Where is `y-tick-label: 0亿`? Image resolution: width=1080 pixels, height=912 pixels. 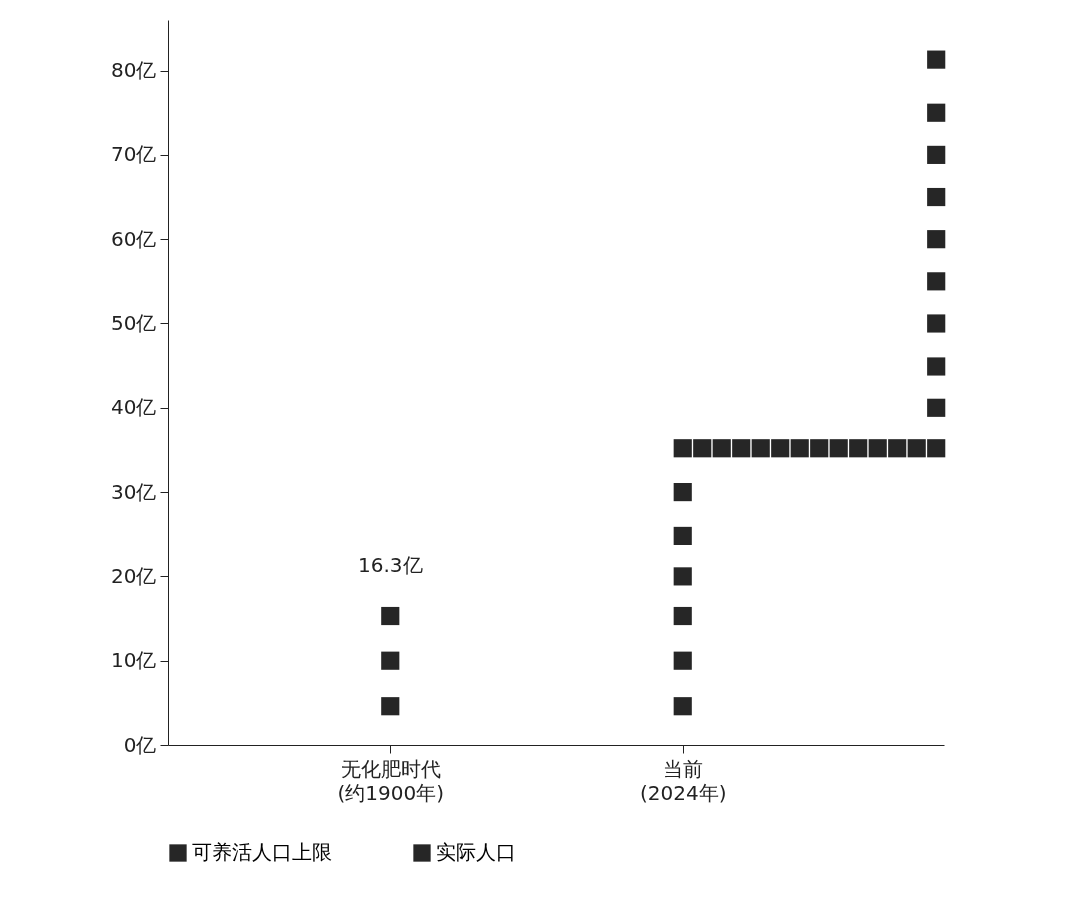
y-tick-label: 0亿 is located at coordinates (140, 744).